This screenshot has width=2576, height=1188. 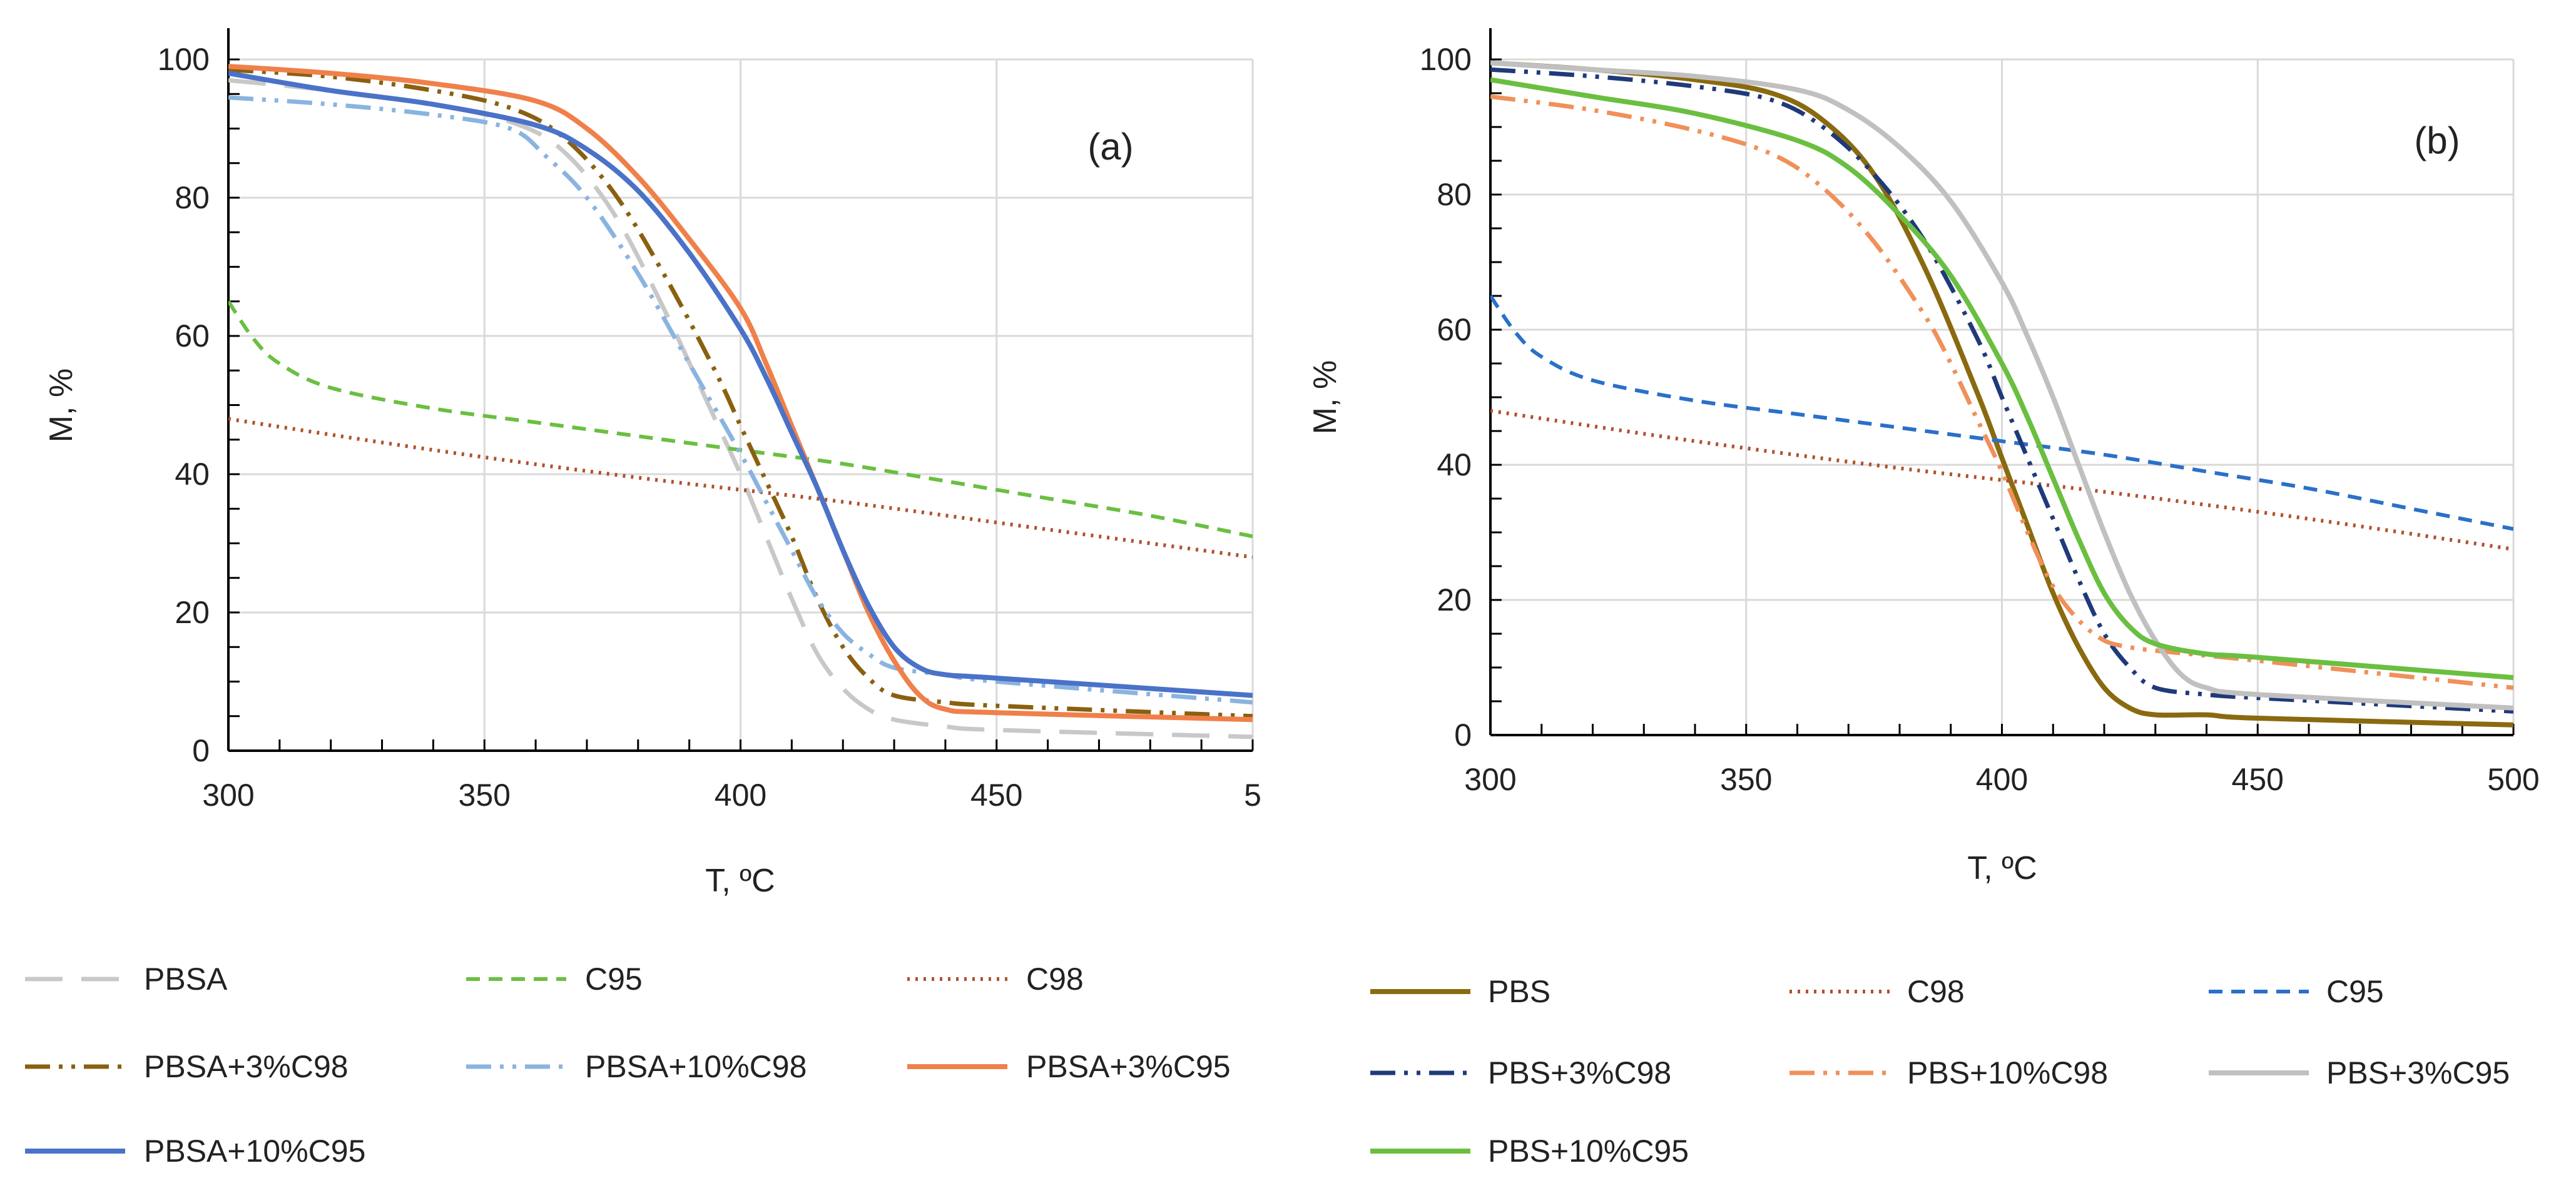 I want to click on legend-label: PBS+10%C95, so click(x=1589, y=1151).